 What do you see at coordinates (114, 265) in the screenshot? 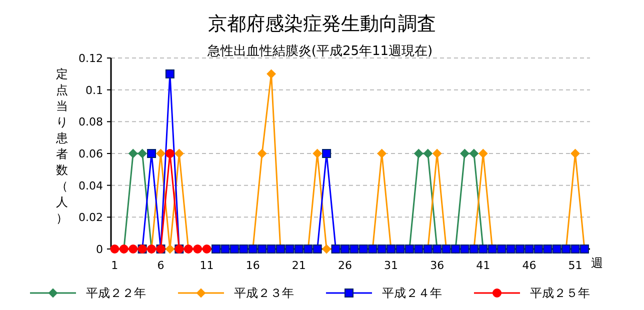
I see `x-tick-label: 1` at bounding box center [114, 265].